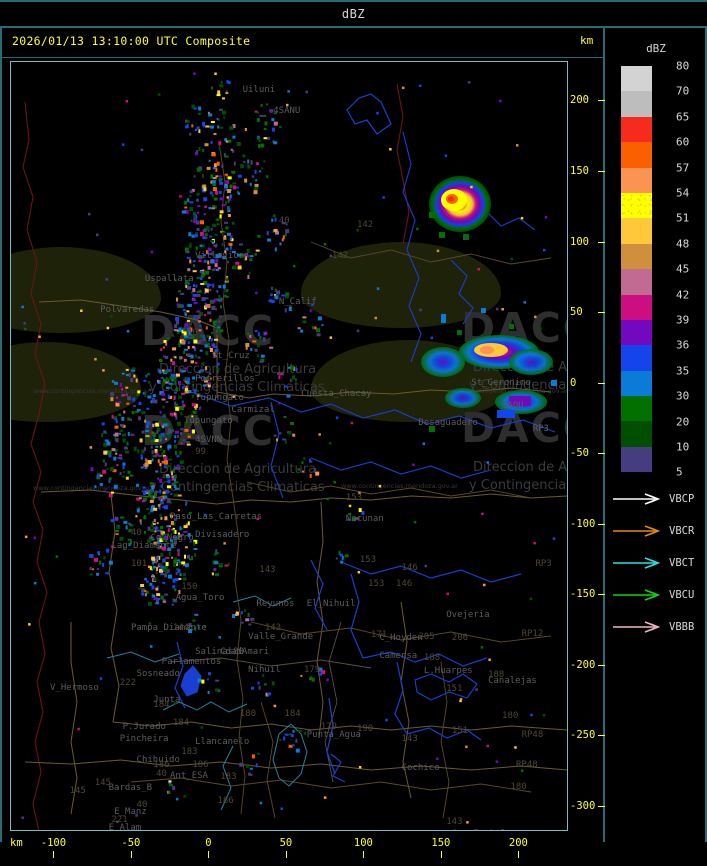 This screenshot has width=707, height=866. I want to click on x-tick-label: 100, so click(363, 843).